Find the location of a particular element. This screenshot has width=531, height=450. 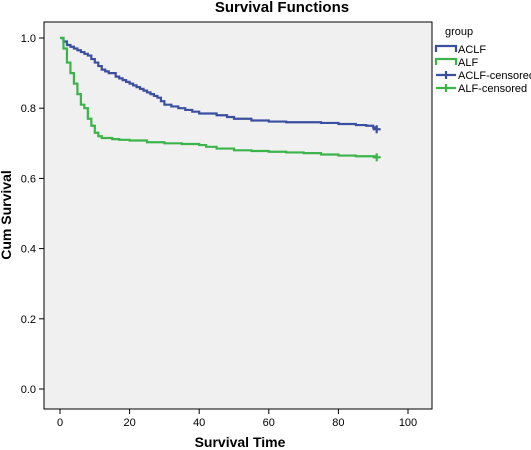

y-tick-label: 0.8 is located at coordinates (28, 109).